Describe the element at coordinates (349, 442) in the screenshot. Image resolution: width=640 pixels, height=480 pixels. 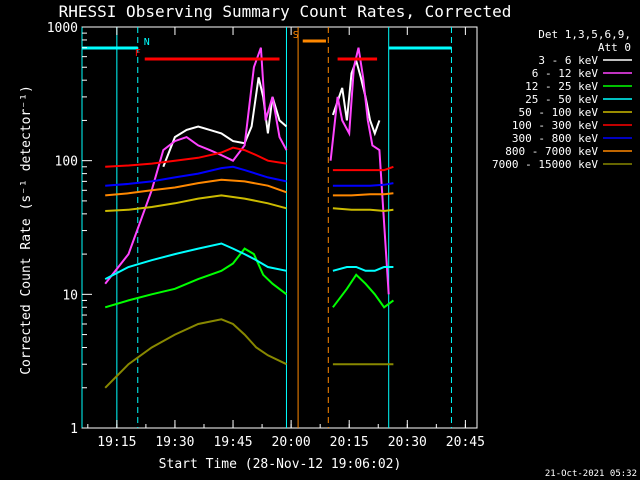
I see `x-tick-label: 20:15` at that location.